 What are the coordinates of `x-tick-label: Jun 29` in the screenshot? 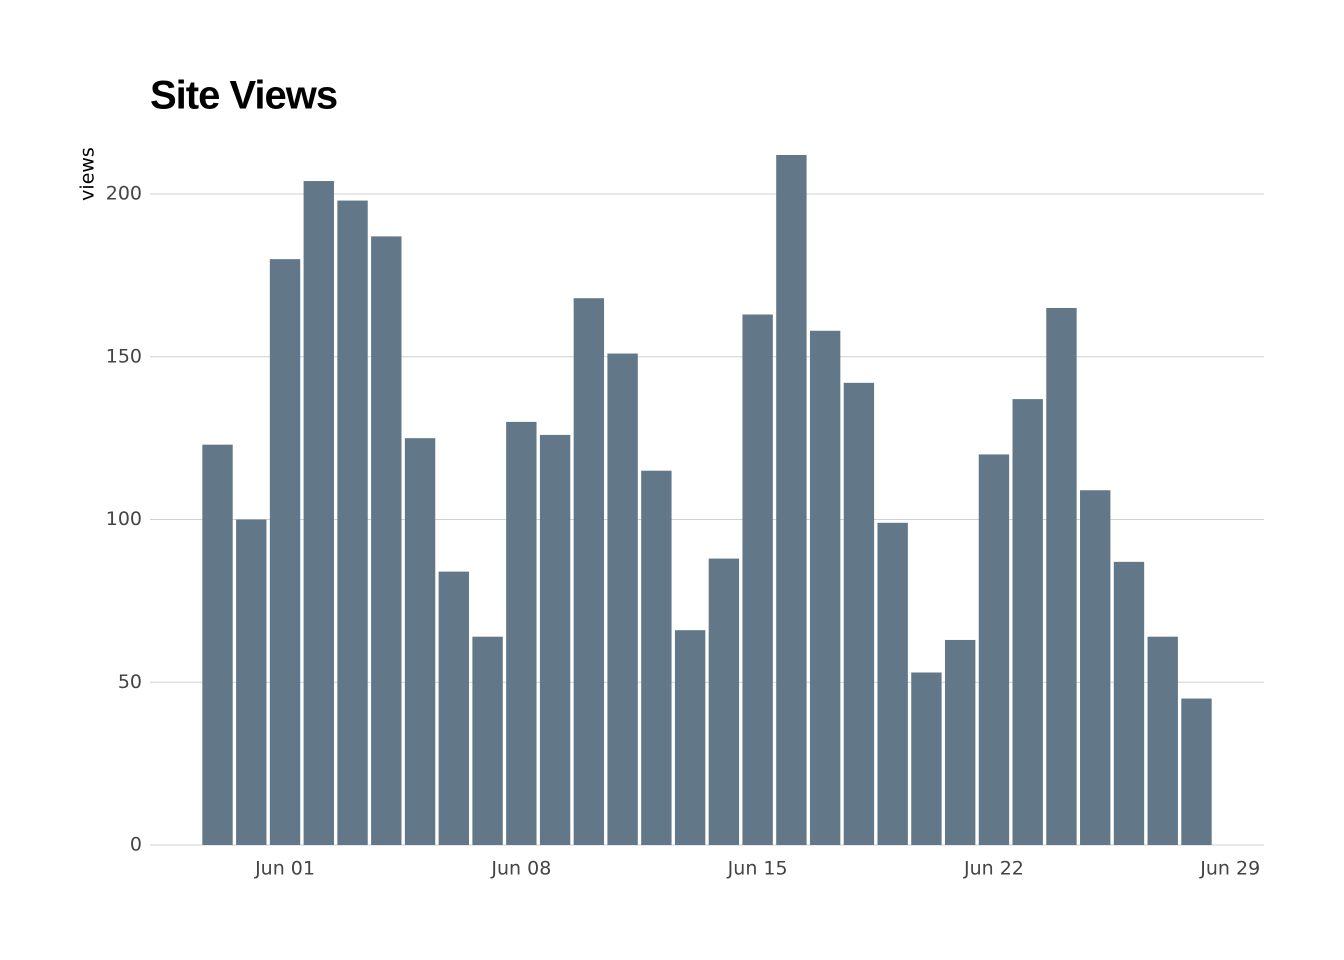 It's located at (1229, 869).